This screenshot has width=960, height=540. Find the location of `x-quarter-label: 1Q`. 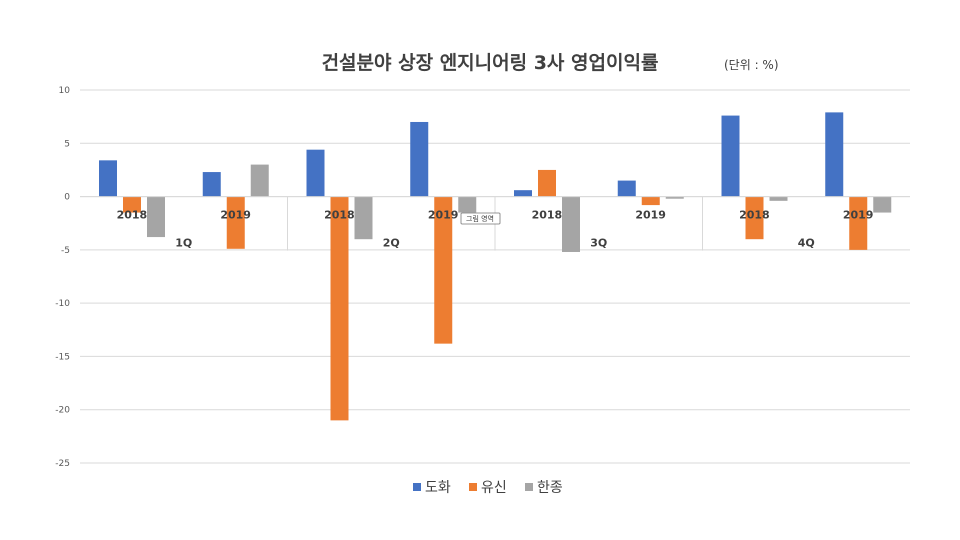

x-quarter-label: 1Q is located at coordinates (183, 243).